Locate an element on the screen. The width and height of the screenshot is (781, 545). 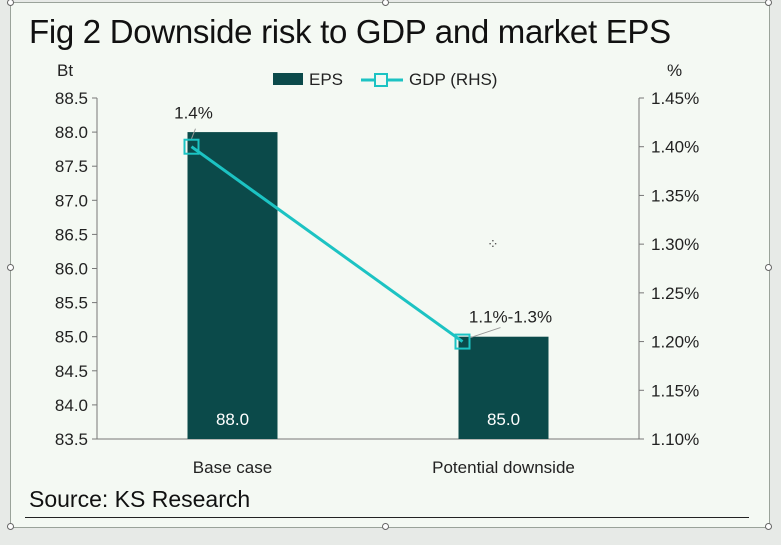
left-tick-label: 88.0 is located at coordinates (71, 132).